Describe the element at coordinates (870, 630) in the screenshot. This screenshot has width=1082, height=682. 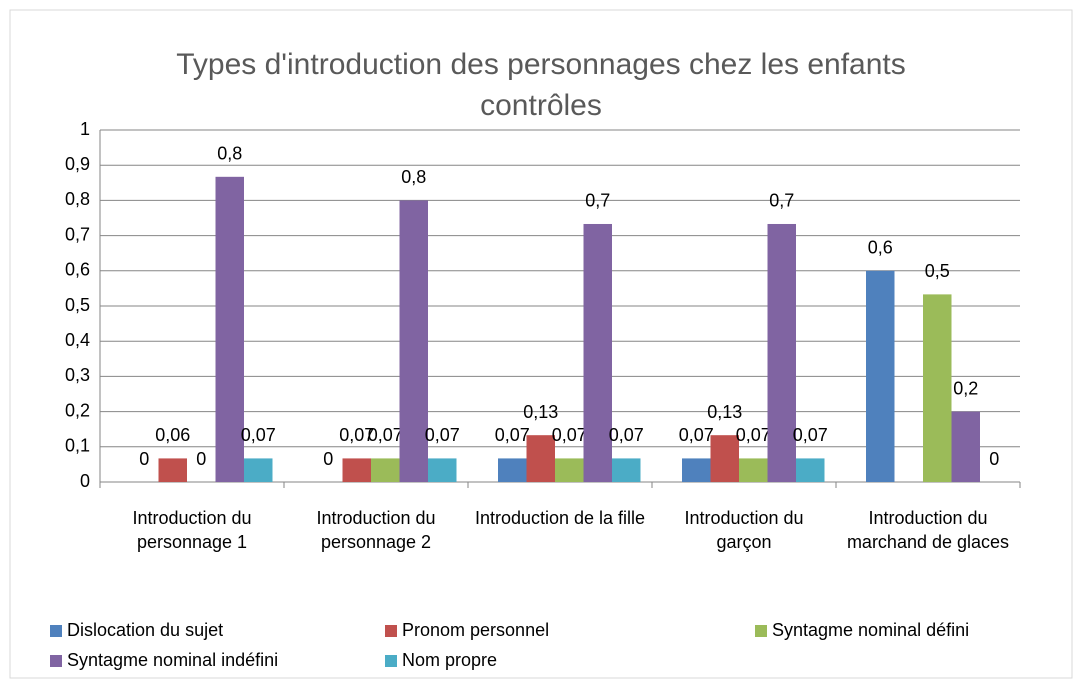
I see `legend-label: Syntagme nominal défini` at that location.